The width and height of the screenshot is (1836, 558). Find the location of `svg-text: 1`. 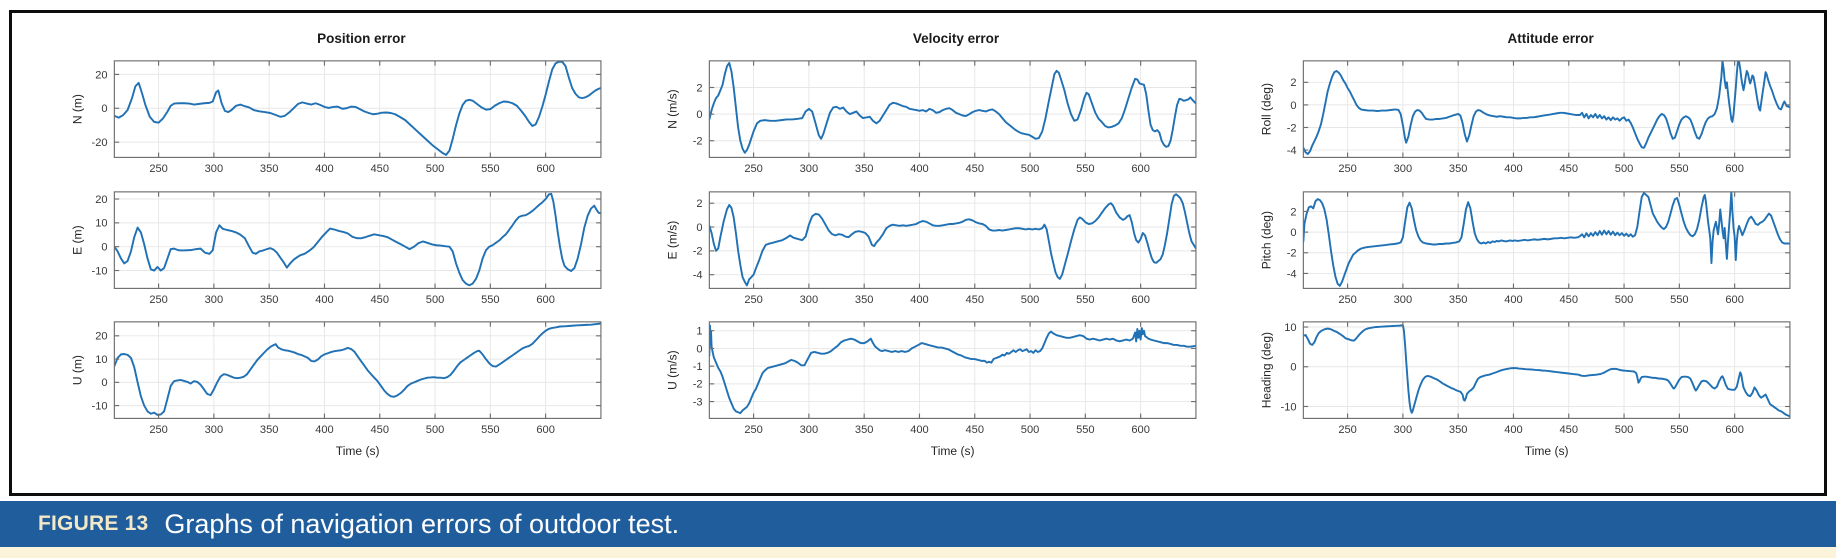

svg-text: 1 is located at coordinates (699, 332).